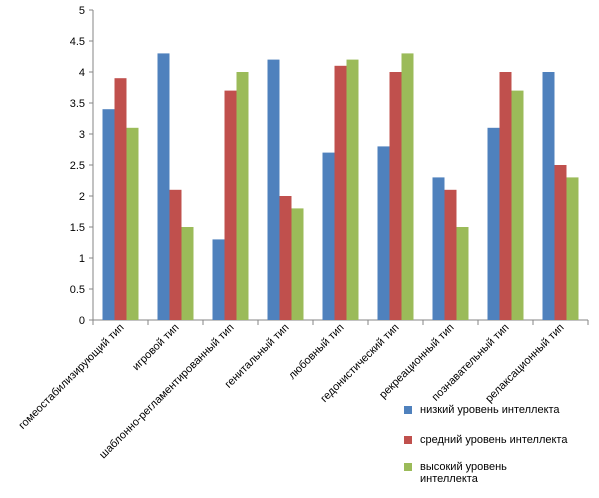 This screenshot has width=599, height=498. Describe the element at coordinates (155, 347) in the screenshot. I see `category-label: игровой тип` at that location.